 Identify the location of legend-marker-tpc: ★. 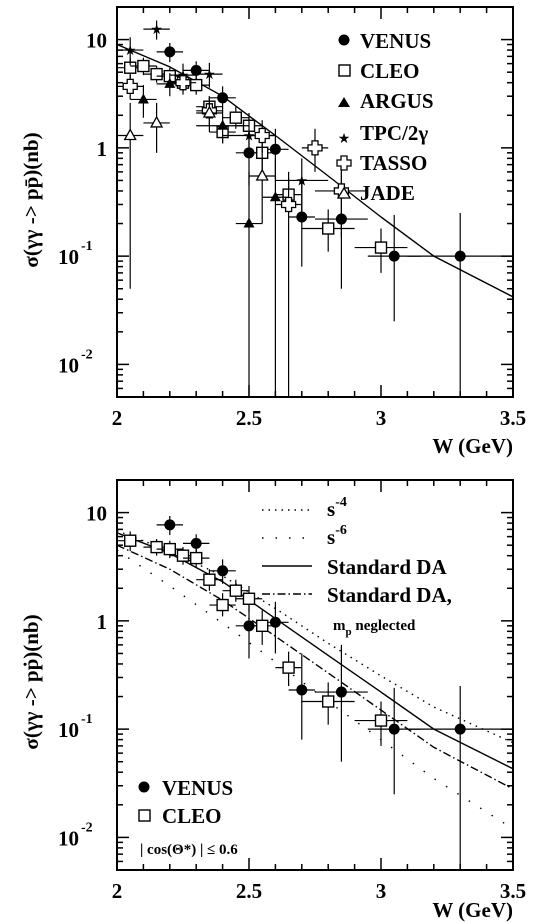
(344, 139).